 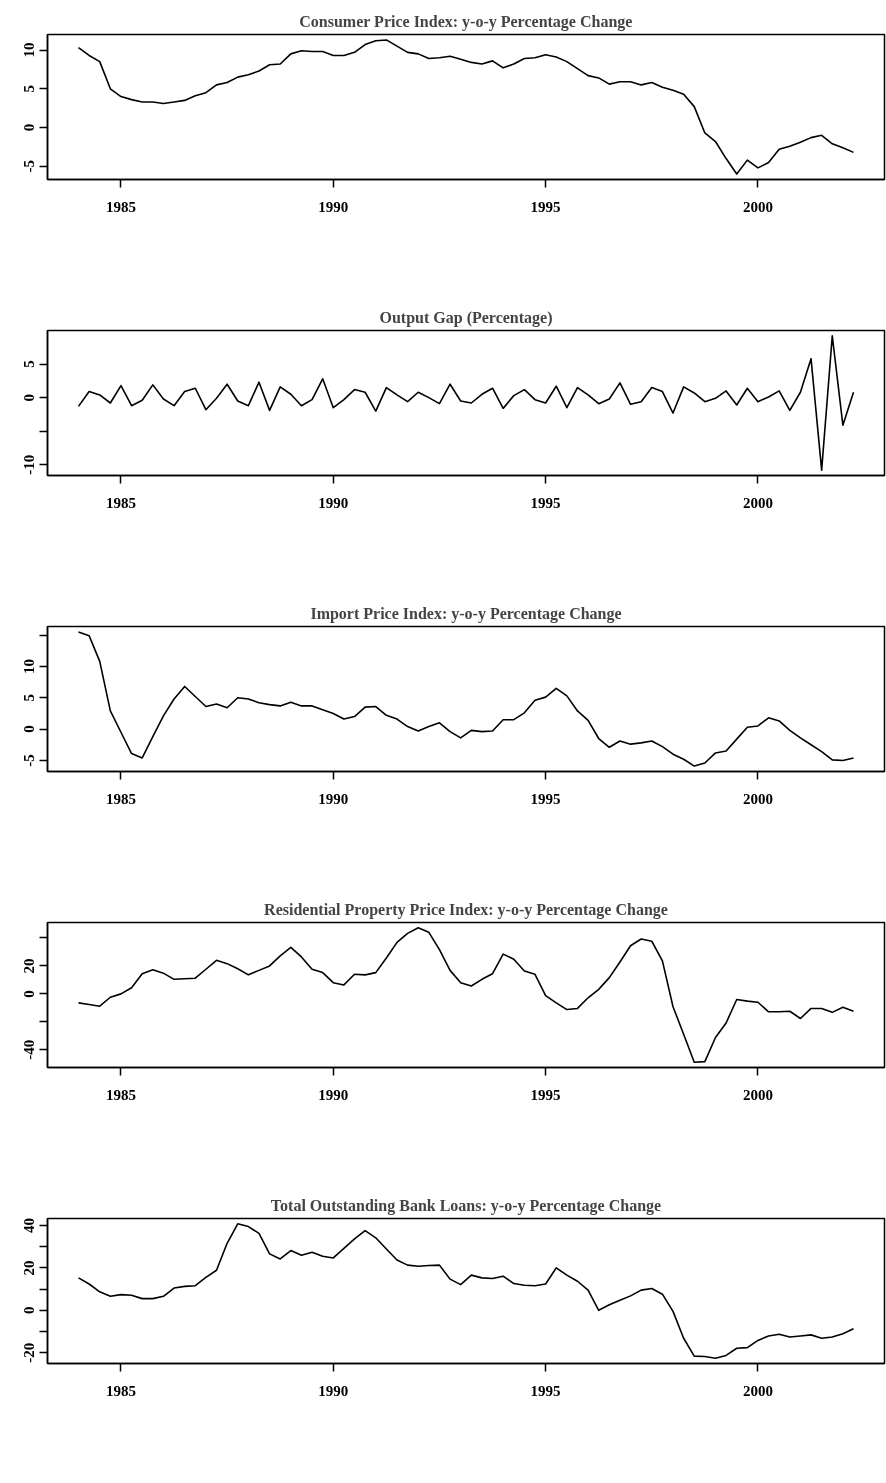 What do you see at coordinates (466, 21) in the screenshot?
I see `chart-title: Consumer Price Index: y-o-y Percentage Change` at bounding box center [466, 21].